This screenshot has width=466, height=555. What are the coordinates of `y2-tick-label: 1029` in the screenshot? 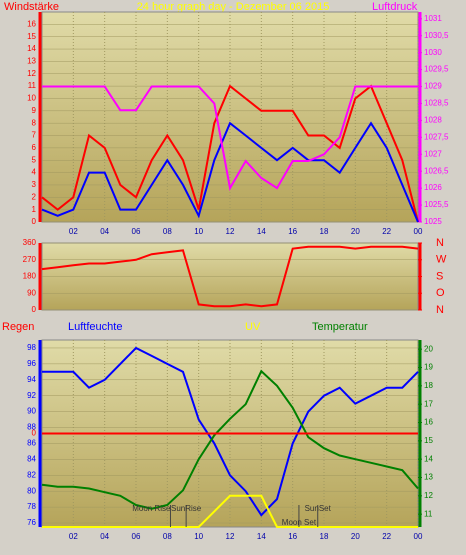 It's located at (433, 86).